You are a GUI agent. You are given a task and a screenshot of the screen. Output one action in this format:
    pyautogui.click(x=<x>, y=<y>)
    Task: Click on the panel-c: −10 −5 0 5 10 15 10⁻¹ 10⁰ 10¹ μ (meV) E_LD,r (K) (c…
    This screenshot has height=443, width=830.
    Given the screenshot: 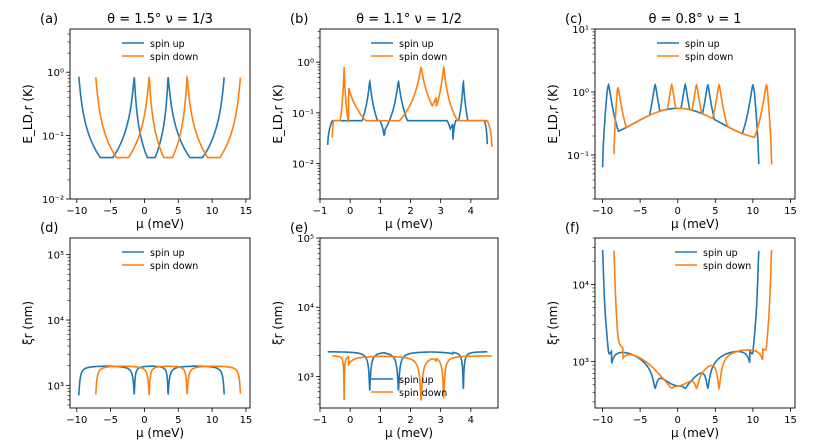 What is the action you would take?
    pyautogui.click(x=671, y=121)
    